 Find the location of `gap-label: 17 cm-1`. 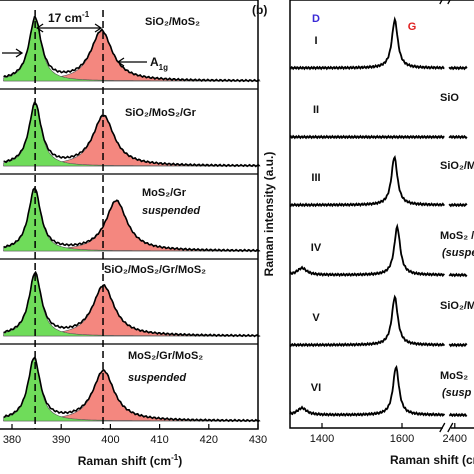

gap-label: 17 cm-1 is located at coordinates (69, 17).